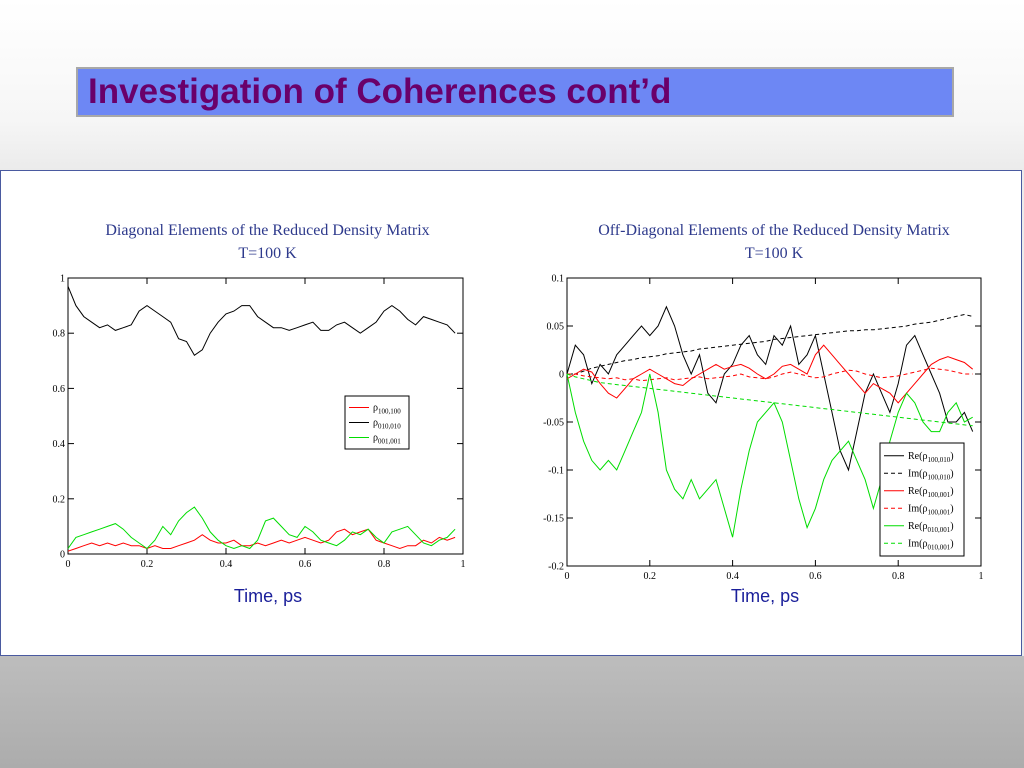 Image resolution: width=1024 pixels, height=768 pixels. Describe the element at coordinates (931, 544) in the screenshot. I see `legend-label-5: Im(ρ010,001)` at that location.